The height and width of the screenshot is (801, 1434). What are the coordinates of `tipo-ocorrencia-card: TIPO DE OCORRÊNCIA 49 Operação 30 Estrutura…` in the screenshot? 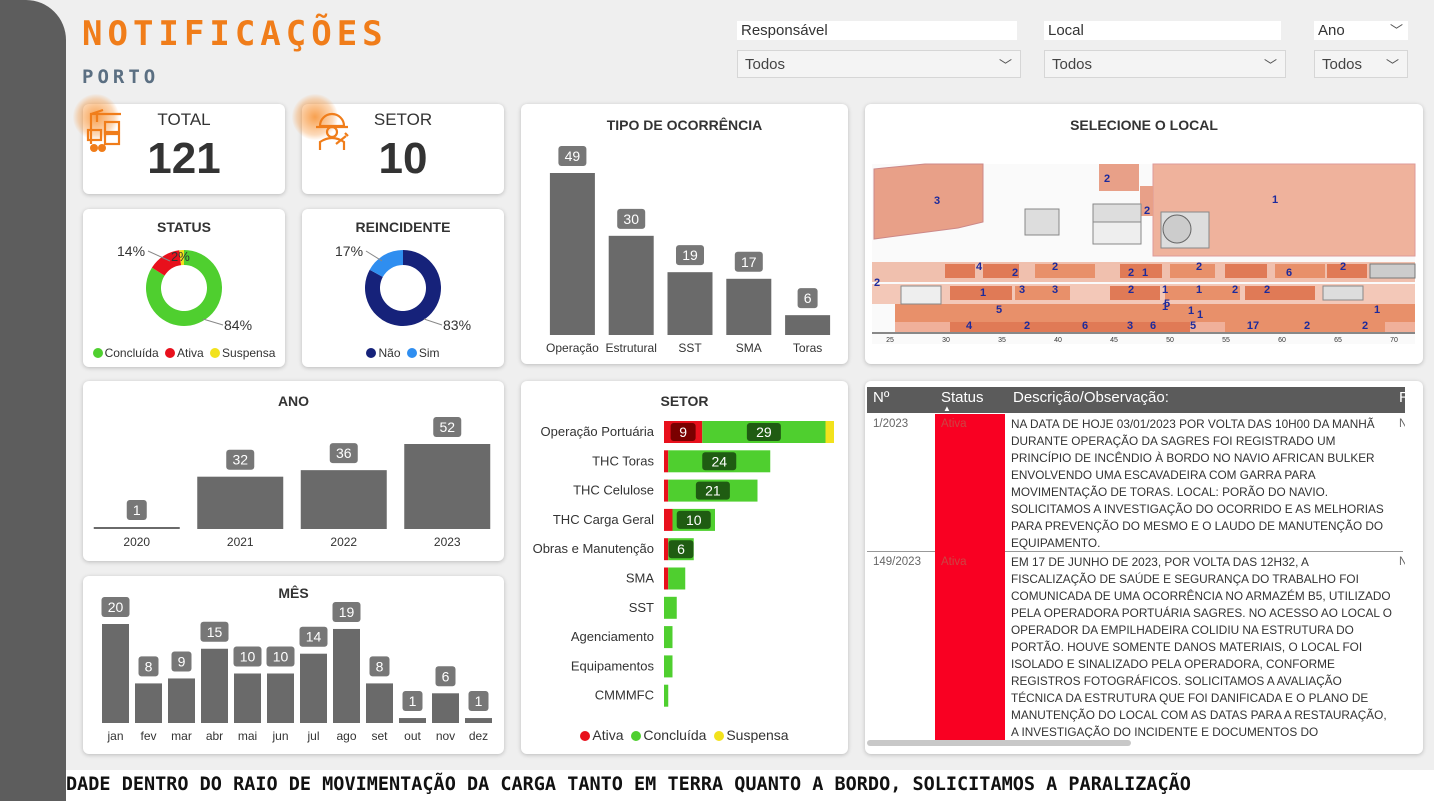 It's located at (684, 234).